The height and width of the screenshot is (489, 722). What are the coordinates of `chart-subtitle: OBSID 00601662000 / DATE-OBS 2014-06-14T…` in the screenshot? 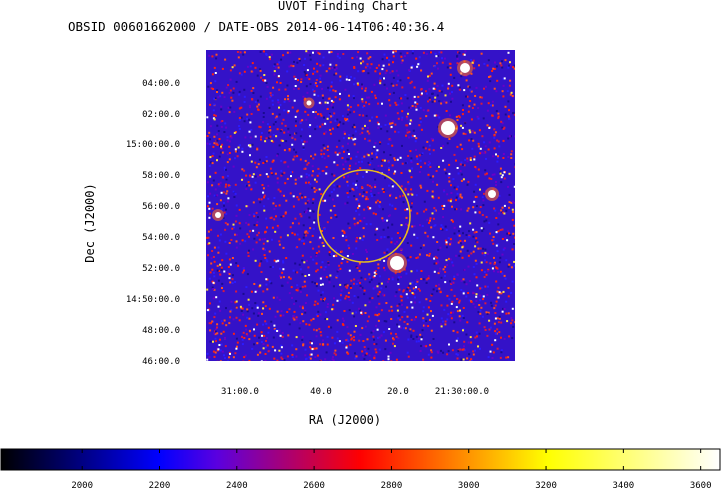 It's located at (256, 26).